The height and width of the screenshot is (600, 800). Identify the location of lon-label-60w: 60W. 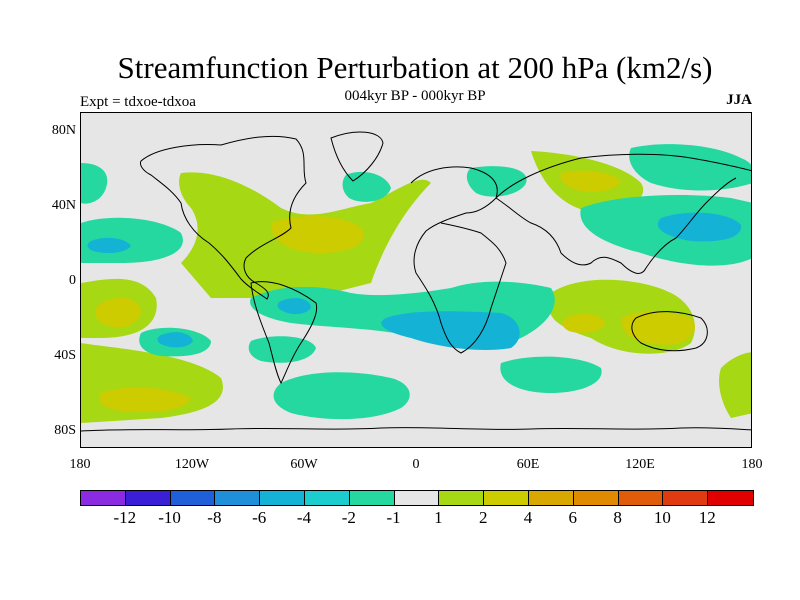
(304, 464).